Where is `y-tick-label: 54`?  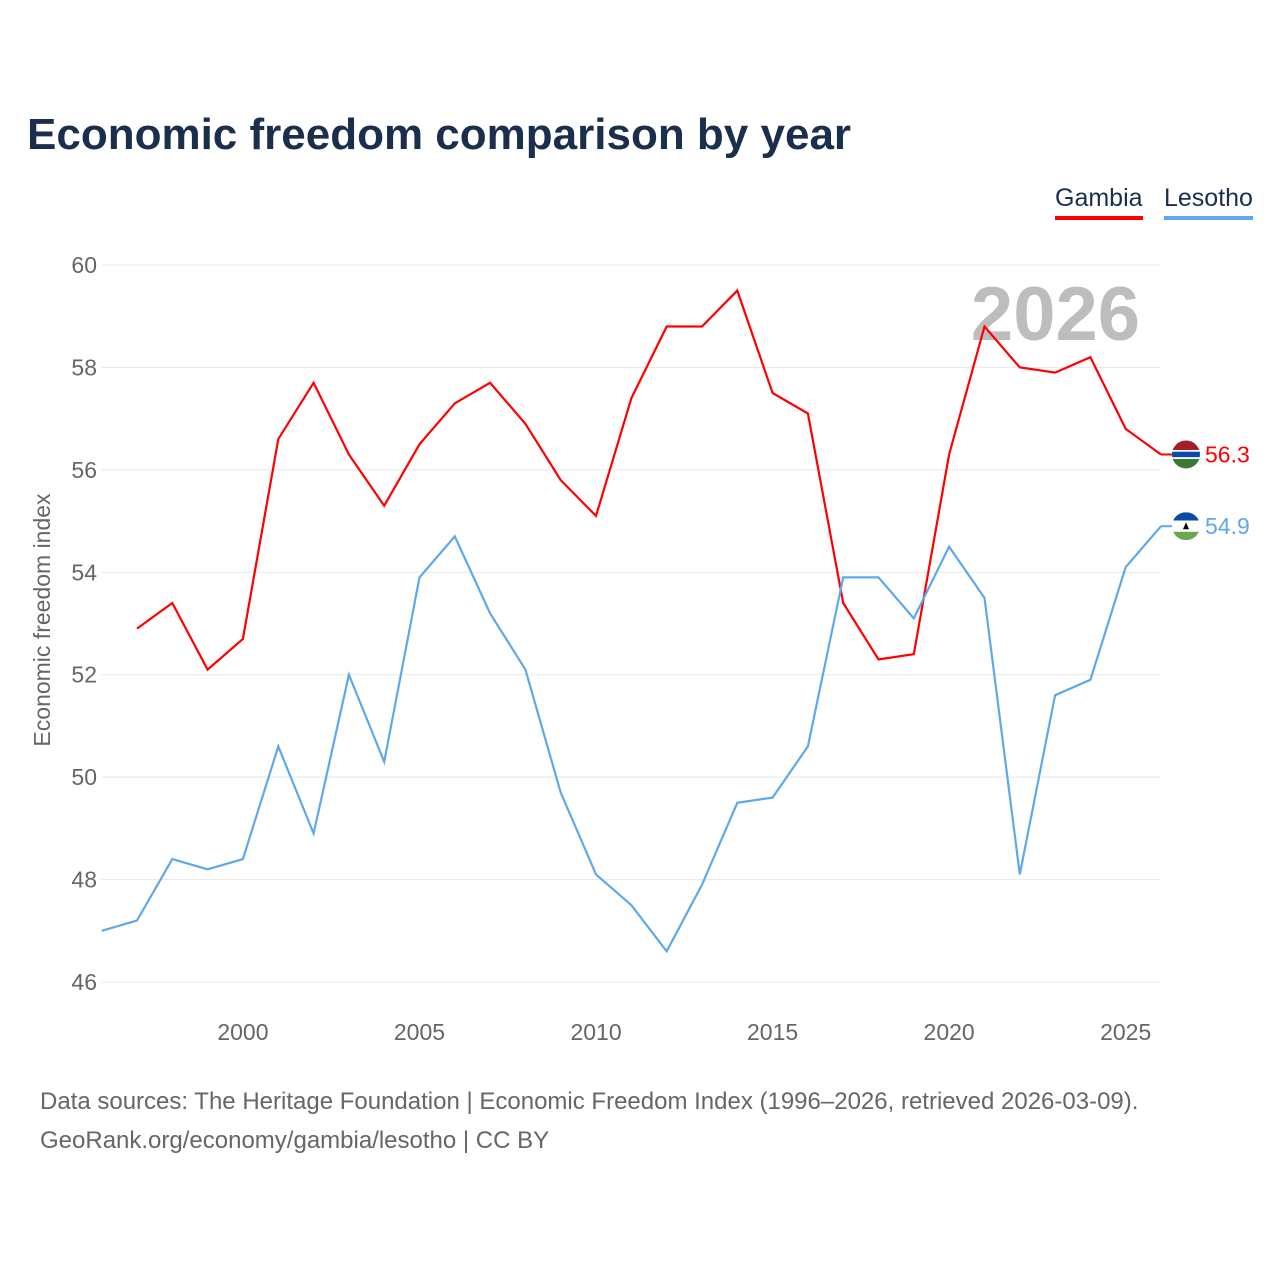 y-tick-label: 54 is located at coordinates (84, 572).